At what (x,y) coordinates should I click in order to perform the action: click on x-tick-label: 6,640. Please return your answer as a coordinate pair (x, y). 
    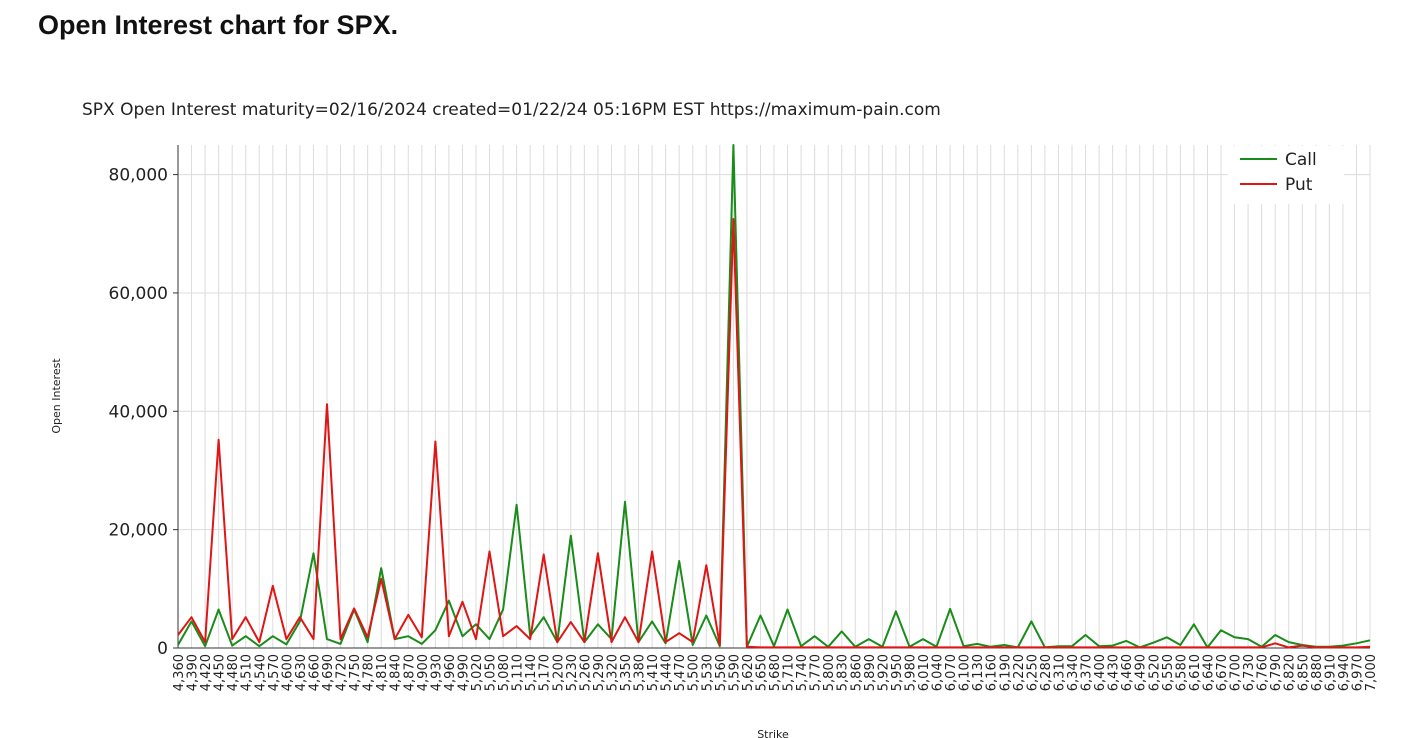
    Looking at the image, I should click on (1208, 672).